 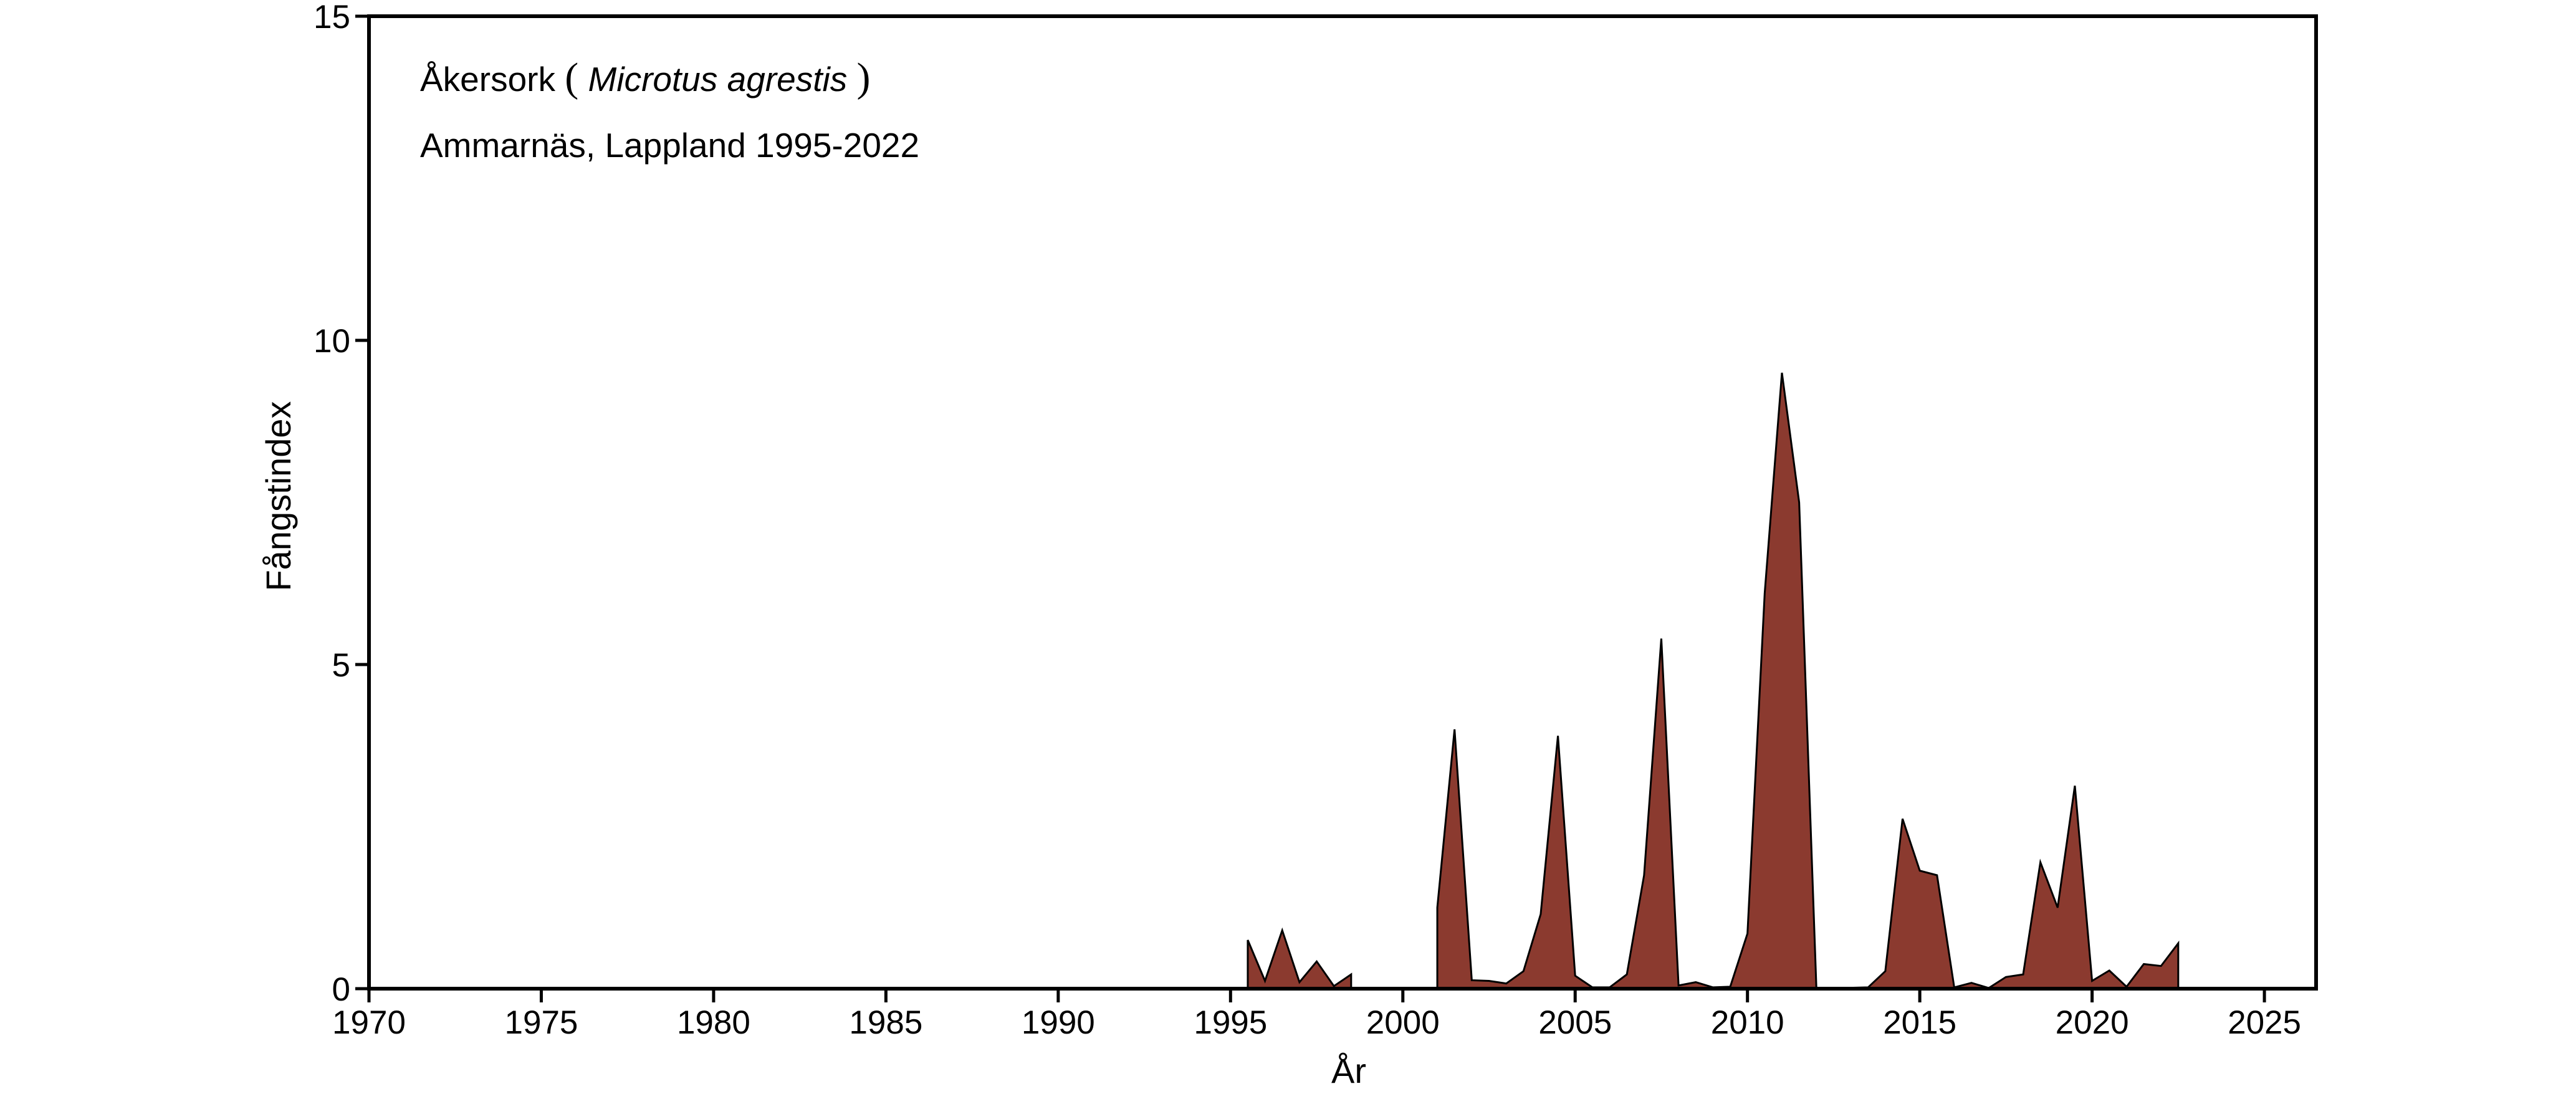 I want to click on y-ticks: 0 5 10 15, so click(x=341, y=504).